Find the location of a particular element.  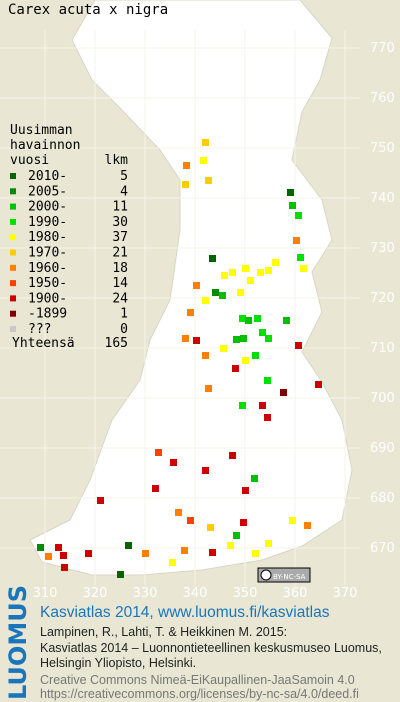

legend-count: 30 is located at coordinates (120, 222).